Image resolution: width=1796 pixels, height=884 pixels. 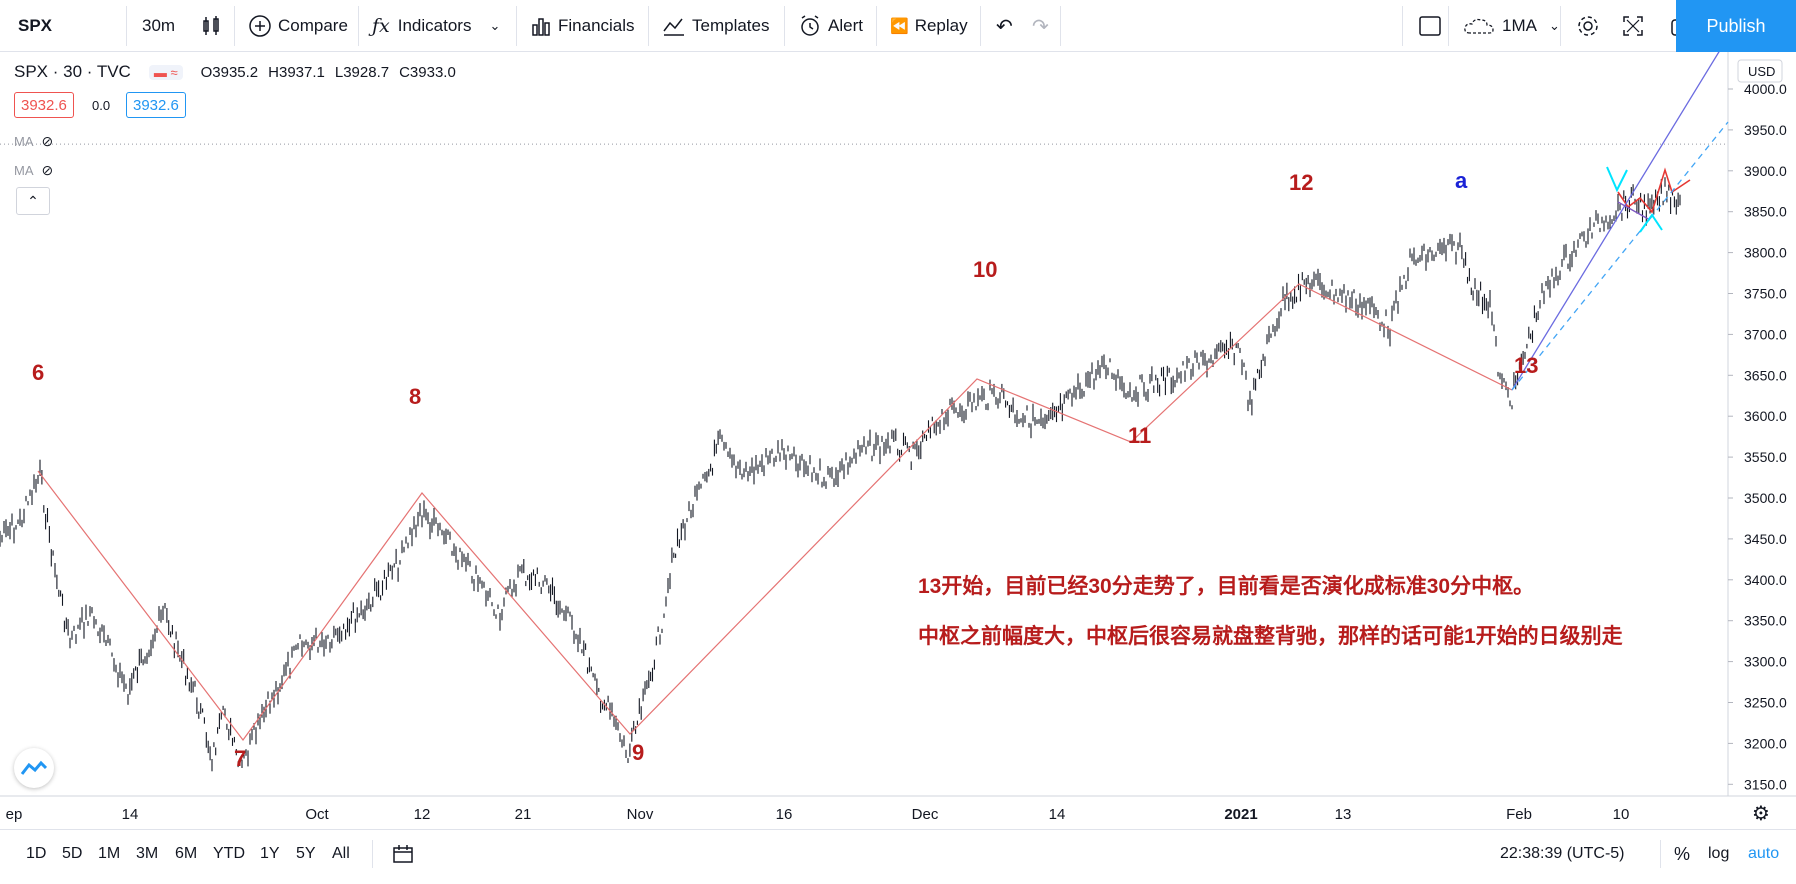 What do you see at coordinates (341, 853) in the screenshot?
I see `range-all: All` at bounding box center [341, 853].